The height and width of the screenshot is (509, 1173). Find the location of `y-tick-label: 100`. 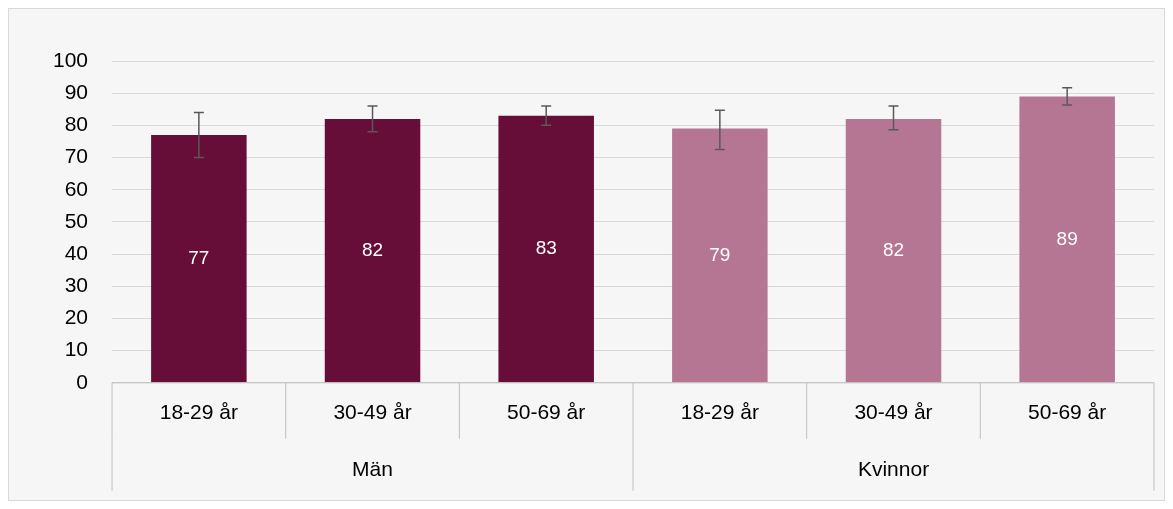

y-tick-label: 100 is located at coordinates (70, 59).